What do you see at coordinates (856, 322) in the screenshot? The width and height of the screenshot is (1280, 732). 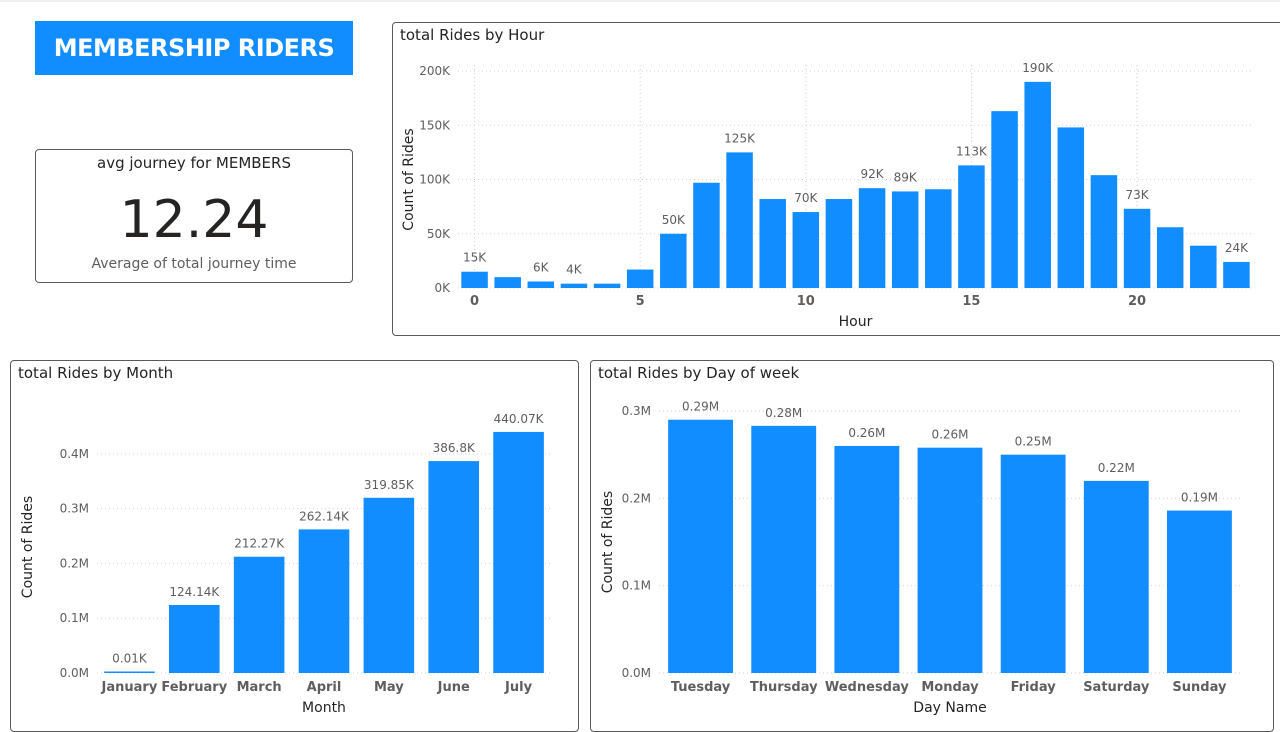 I see `x-axis-title: Hour` at bounding box center [856, 322].